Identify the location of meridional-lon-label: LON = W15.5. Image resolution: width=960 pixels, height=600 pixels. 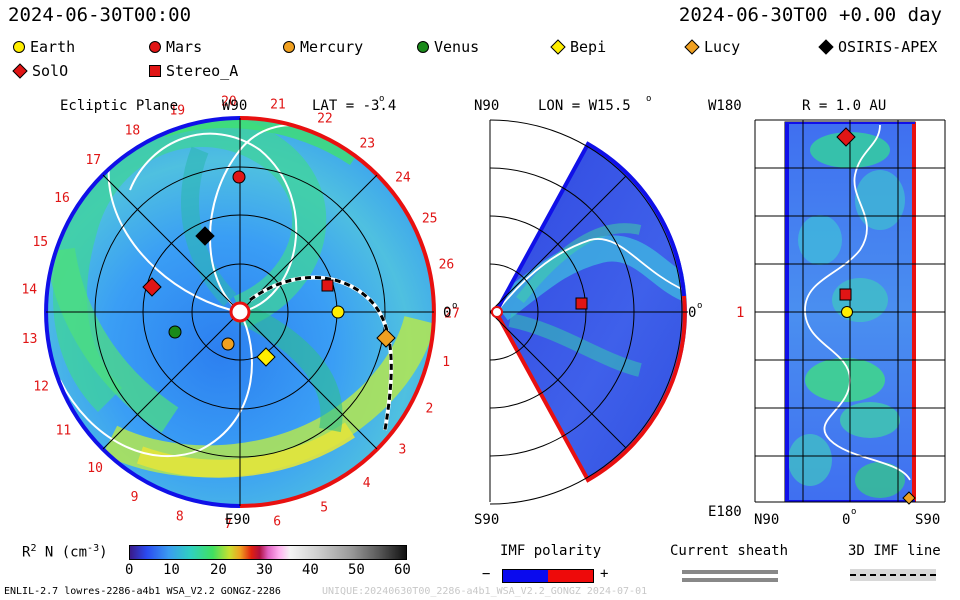
(584, 106).